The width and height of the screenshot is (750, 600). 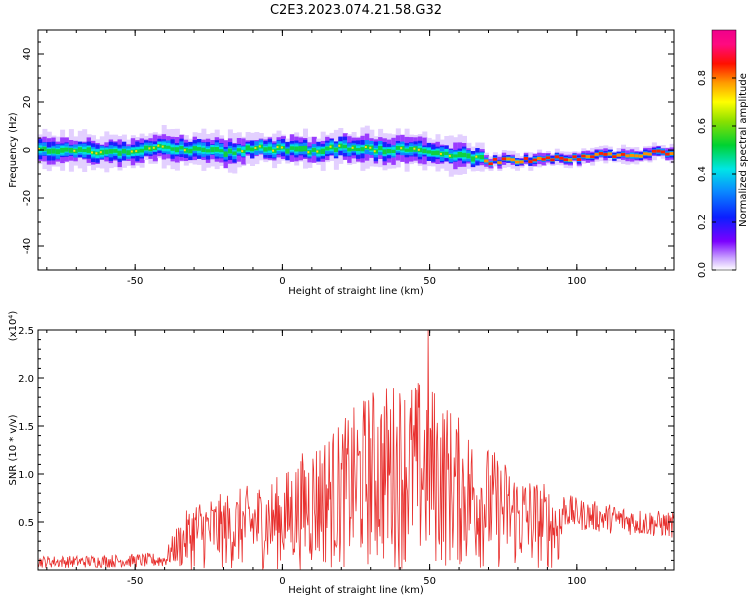 I want to click on spectrogram-heatmap, so click(x=356, y=151).